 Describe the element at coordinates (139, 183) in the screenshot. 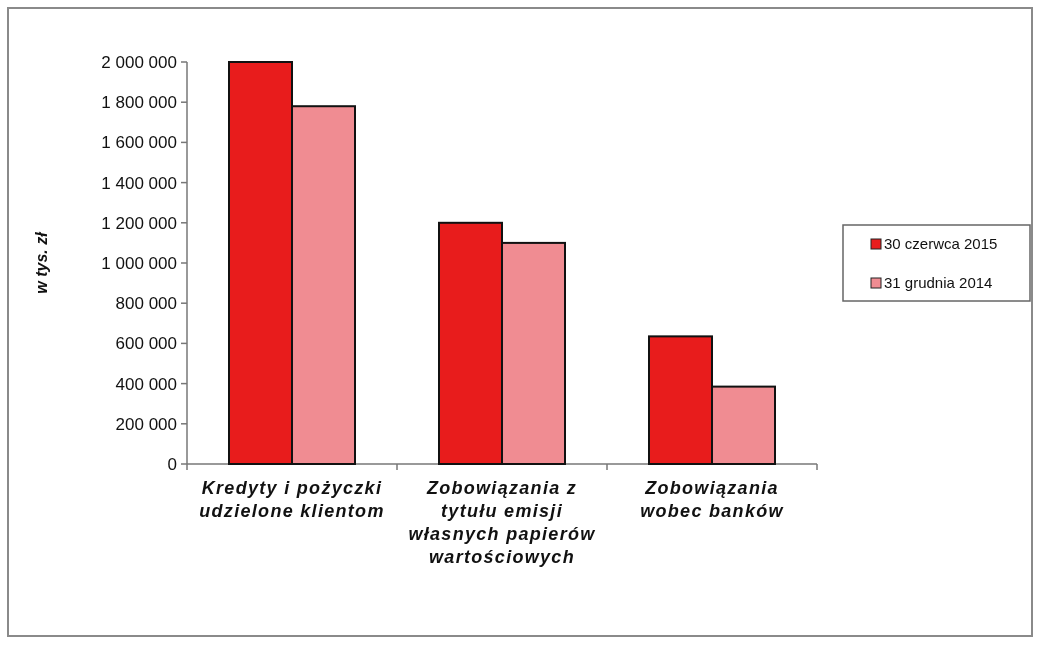

I see `y-tick-label: 1 400 000` at that location.